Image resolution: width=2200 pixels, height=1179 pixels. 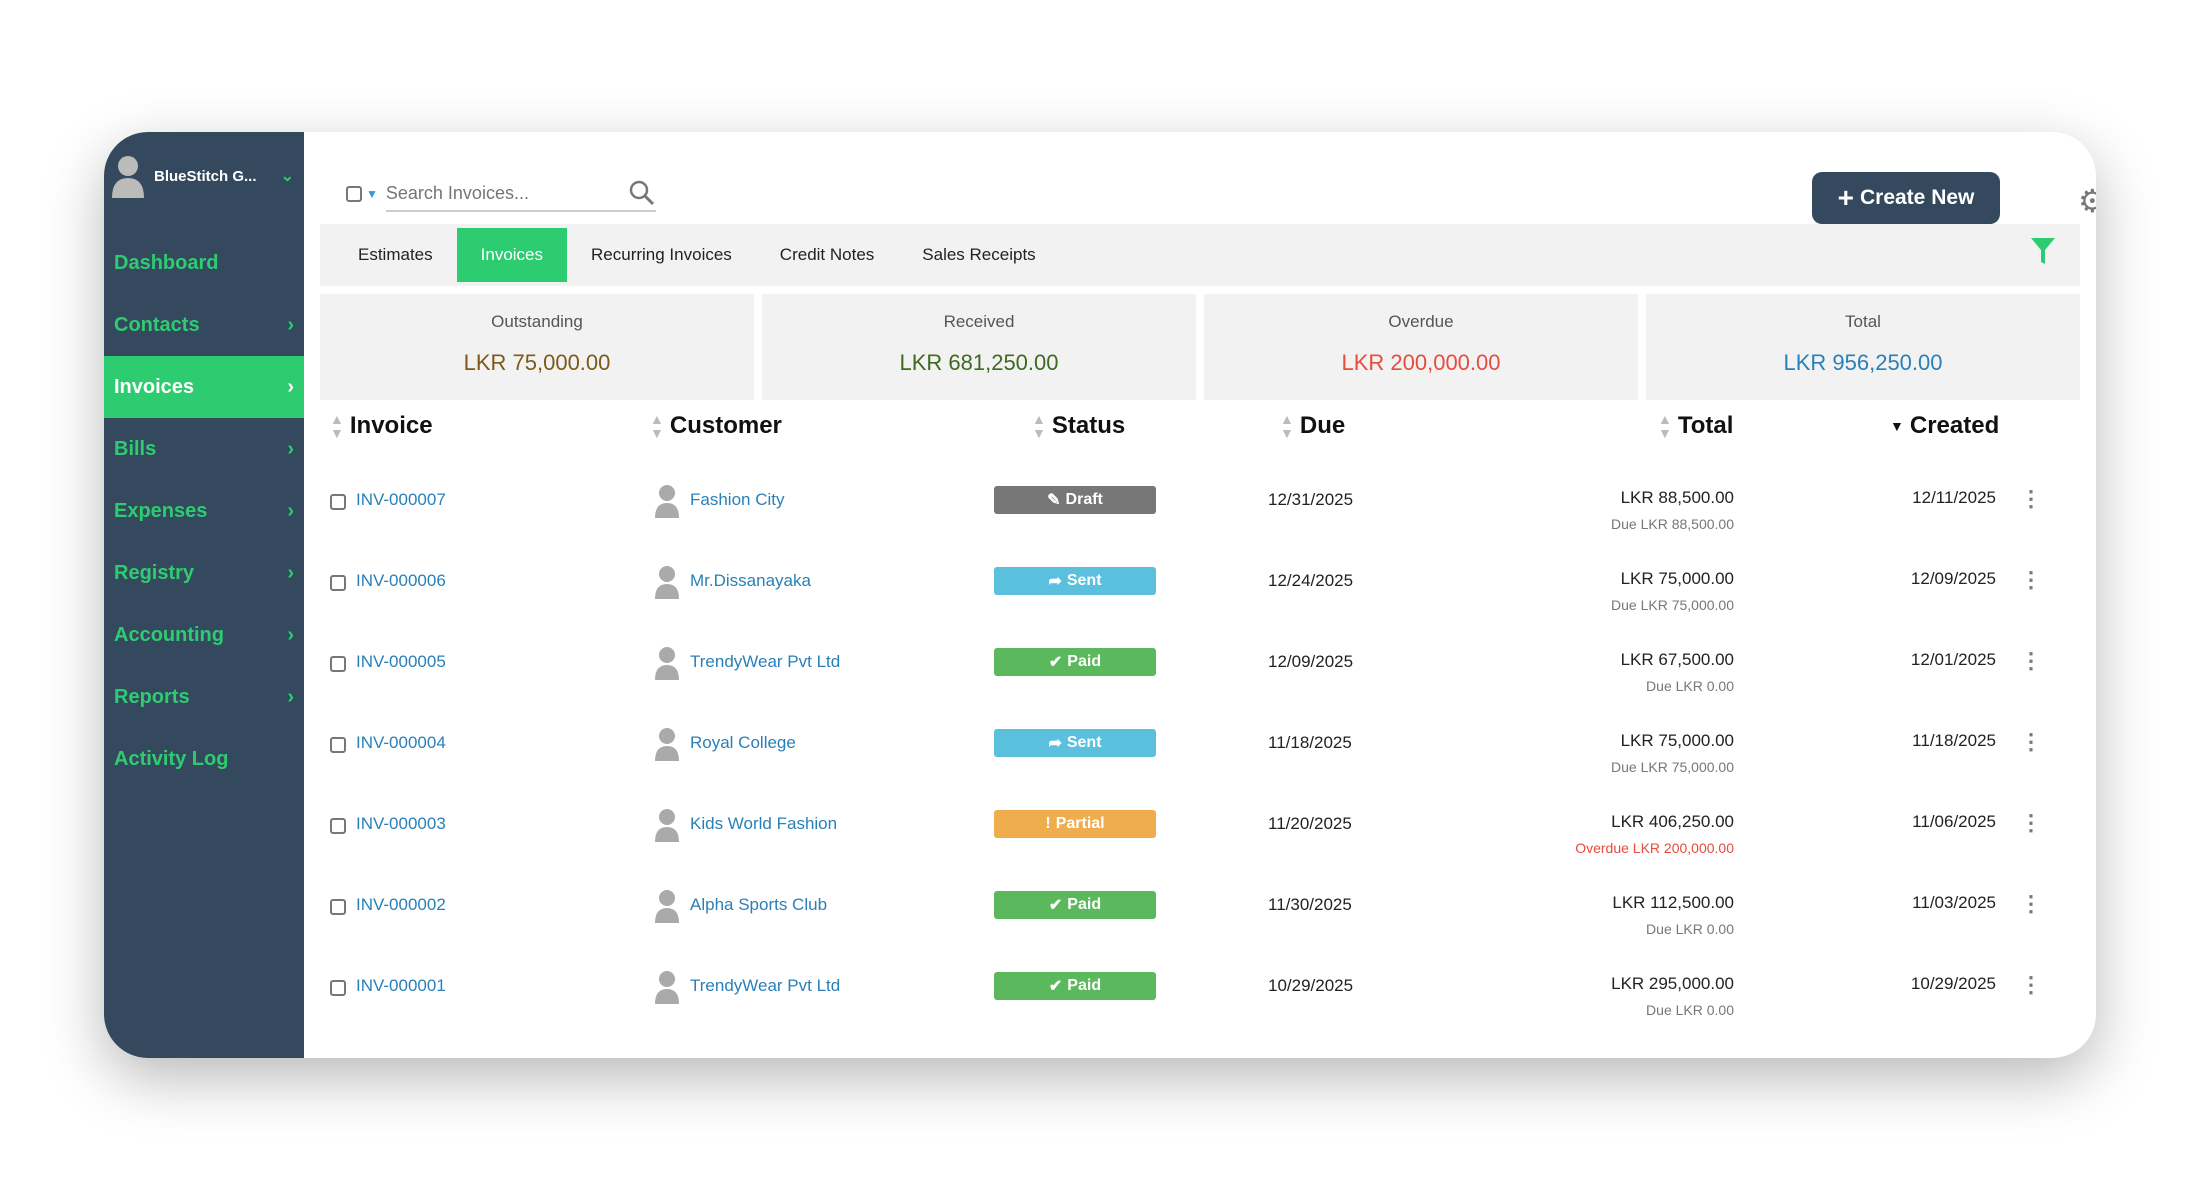 I want to click on created-date: 11/06/2025, so click(x=1954, y=821).